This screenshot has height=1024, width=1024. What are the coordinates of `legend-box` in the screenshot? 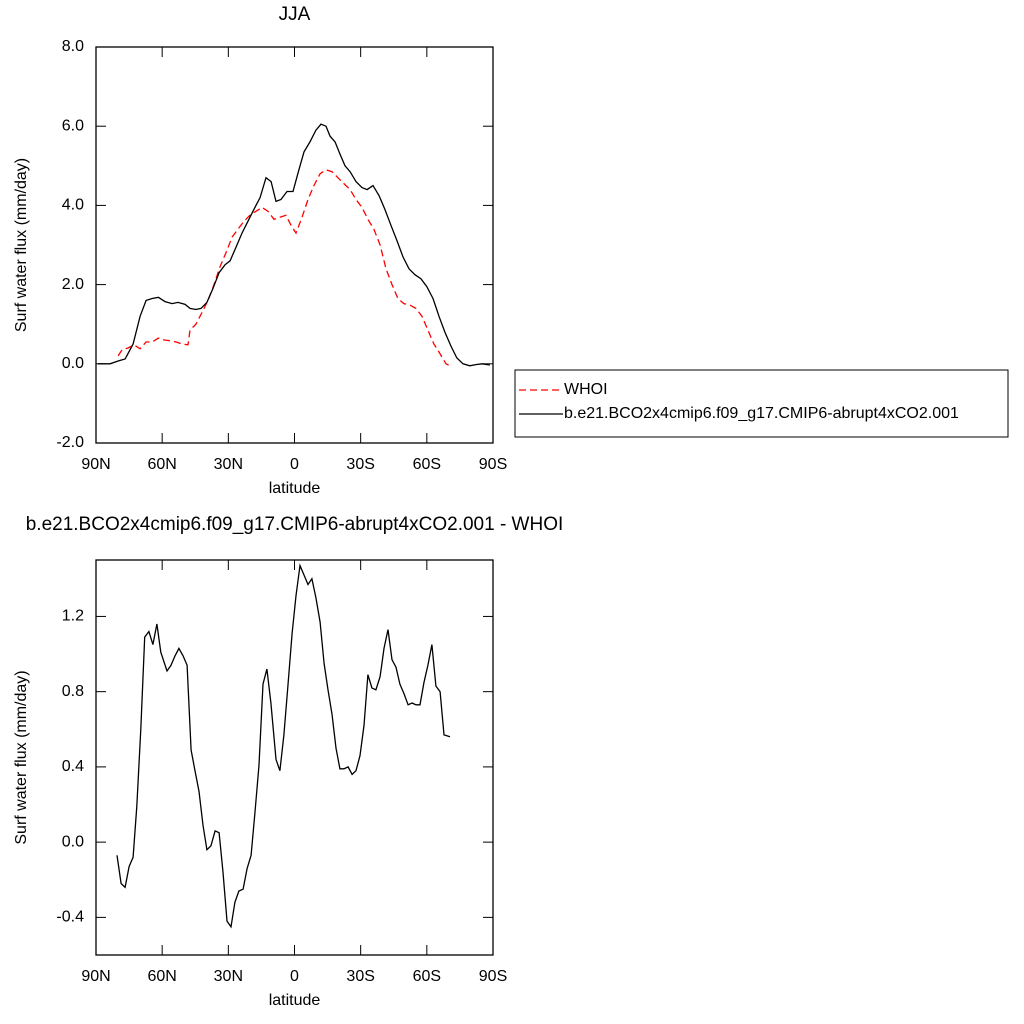 It's located at (761, 403).